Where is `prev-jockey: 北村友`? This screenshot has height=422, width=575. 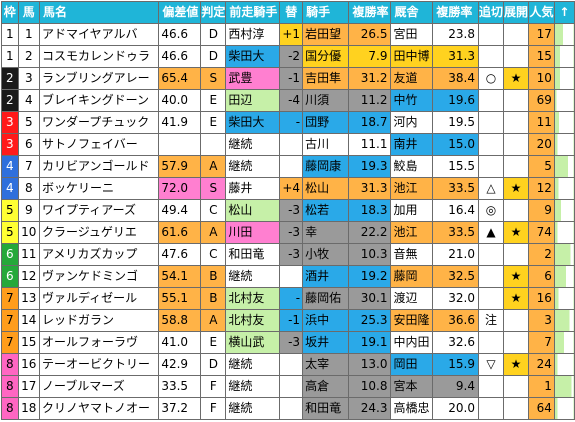
prev-jockey: 北村友 is located at coordinates (253, 320).